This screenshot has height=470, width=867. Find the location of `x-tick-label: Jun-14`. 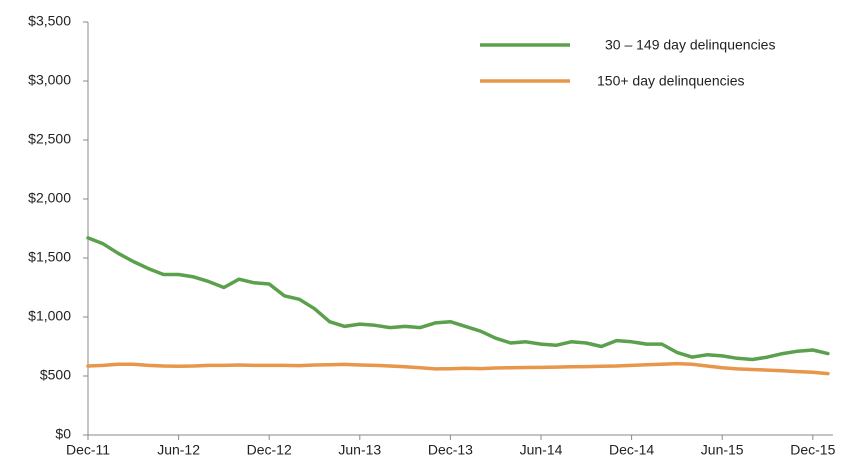

x-tick-label: Jun-14 is located at coordinates (541, 450).